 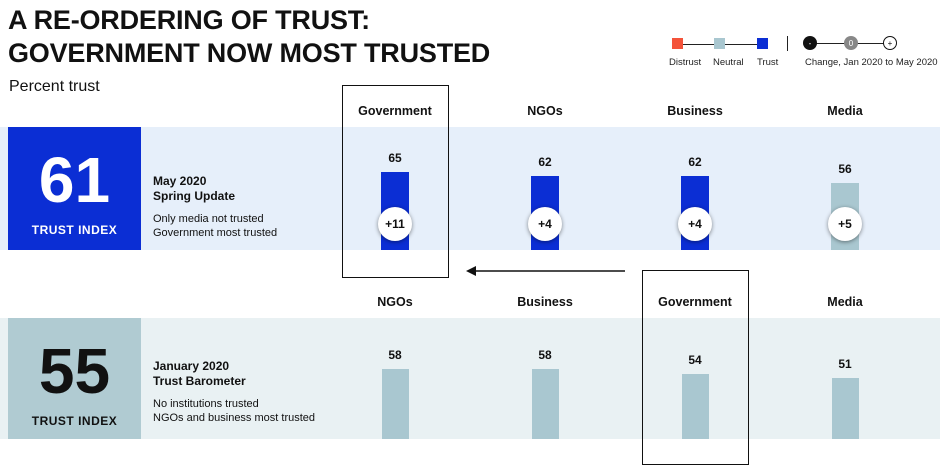 I want to click on may-change-badge-media: +5, so click(x=845, y=224).